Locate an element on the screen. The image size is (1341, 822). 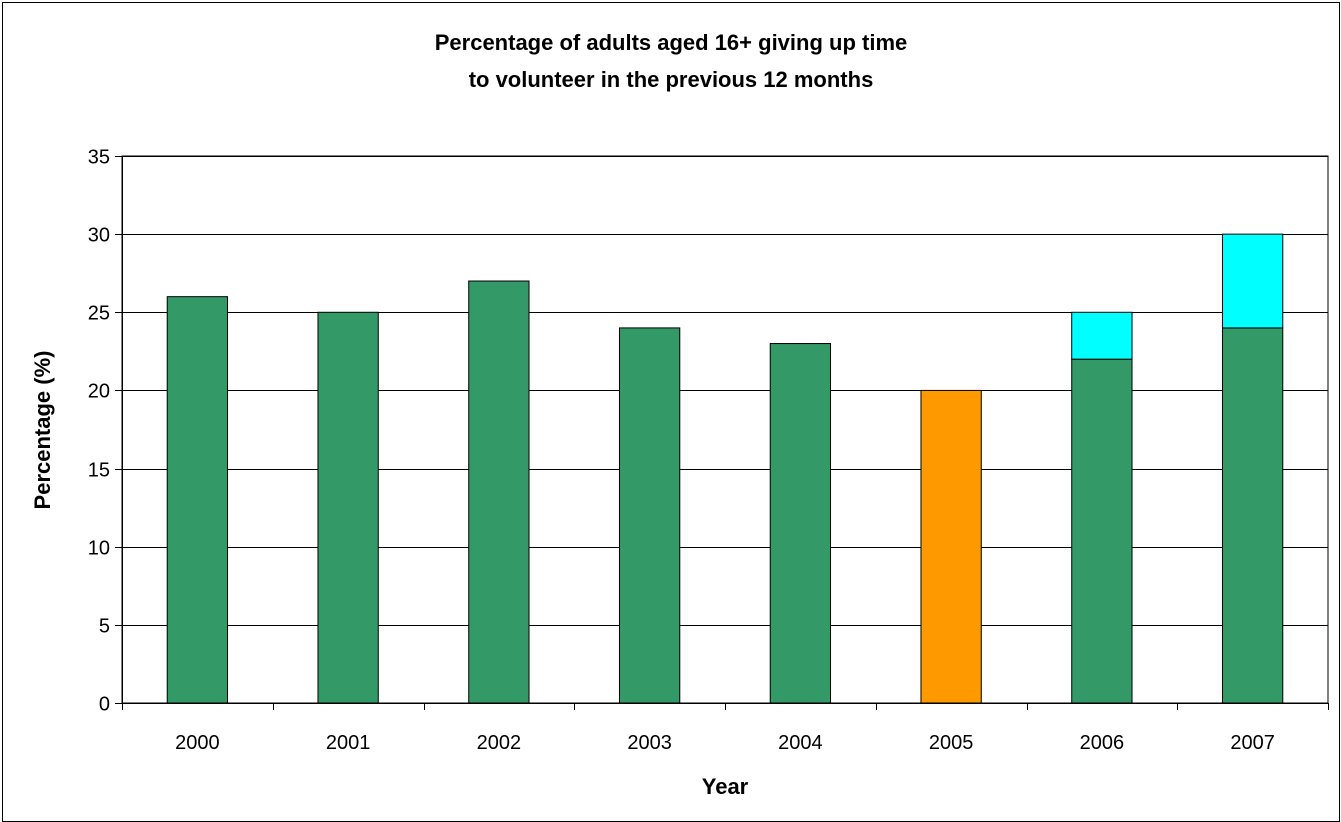
y-axis-title: Percentage (%) is located at coordinates (42, 430).